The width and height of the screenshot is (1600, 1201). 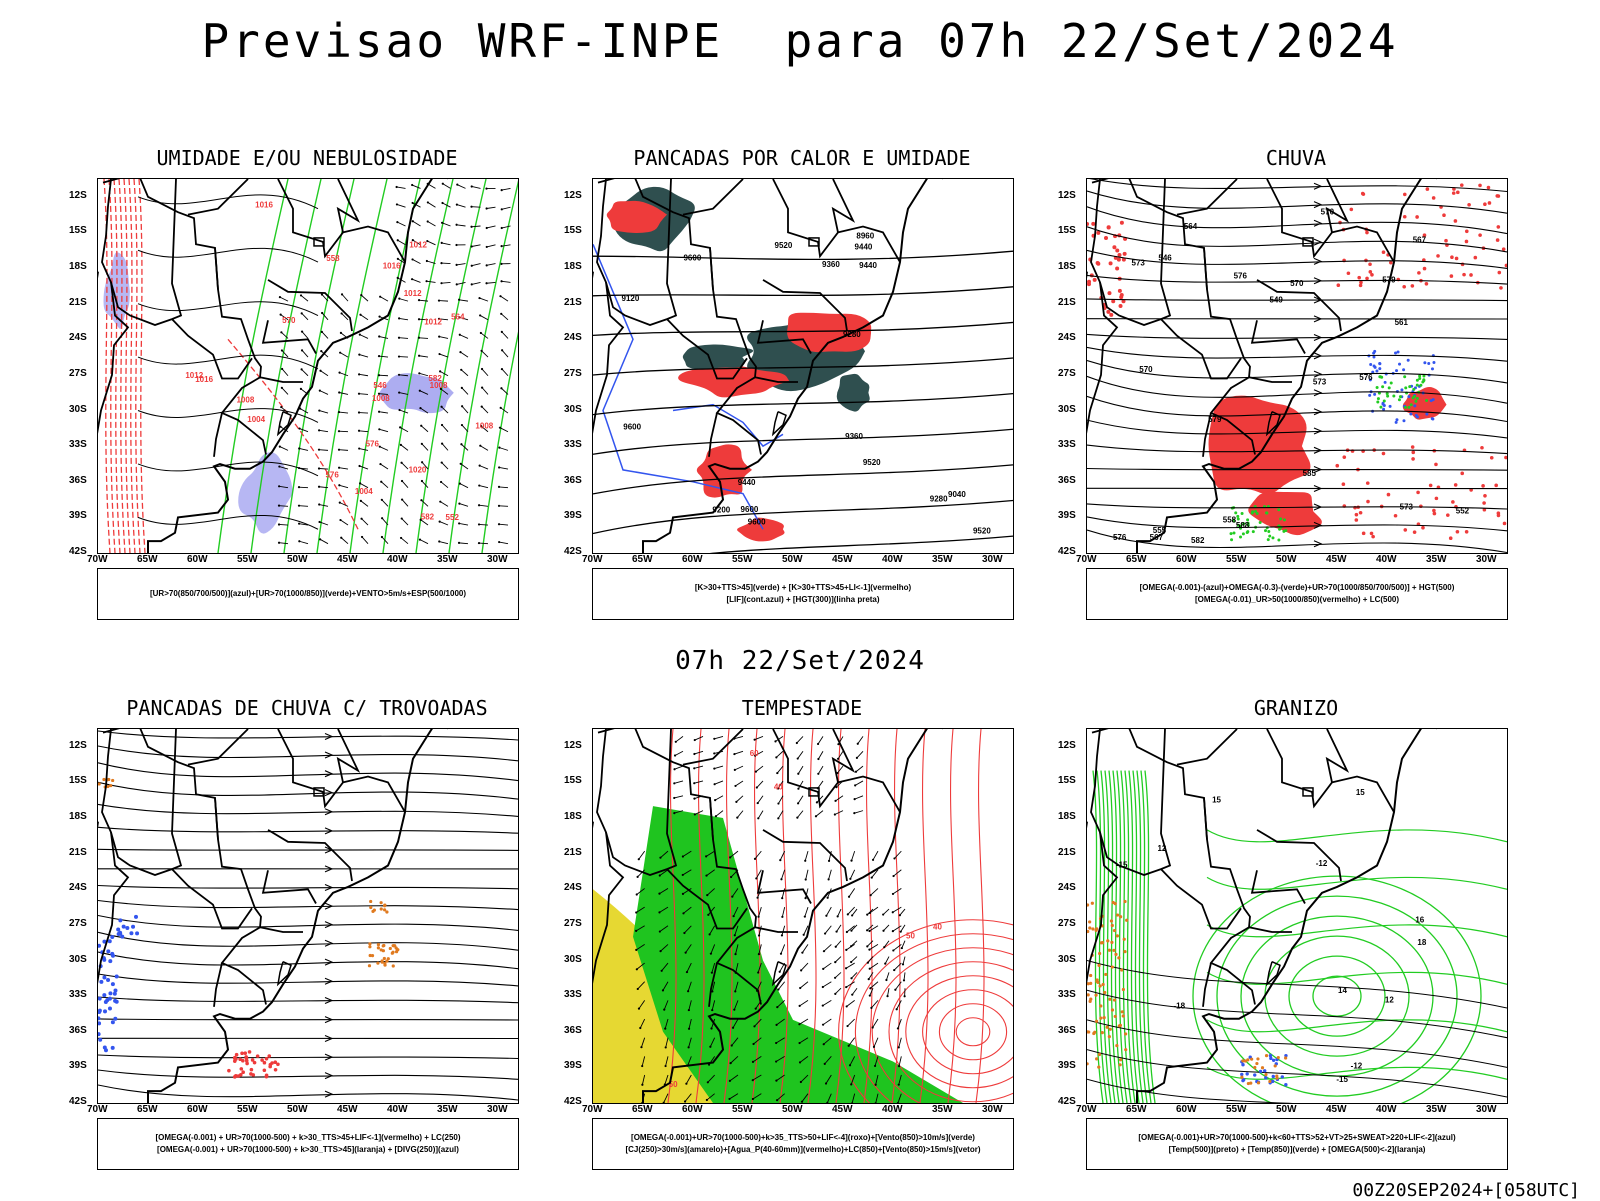 What do you see at coordinates (484, 426) in the screenshot?
I see `contour-label: 1008` at bounding box center [484, 426].